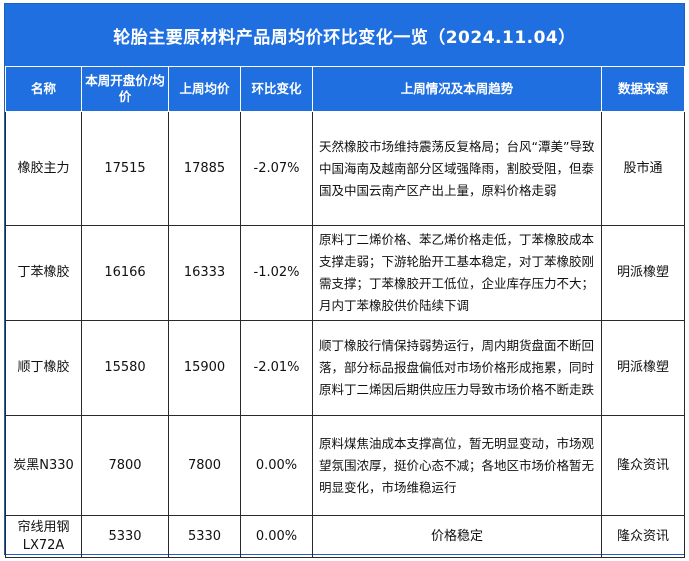  Describe the element at coordinates (204, 168) in the screenshot. I see `cell-last-avg: 17885` at that location.